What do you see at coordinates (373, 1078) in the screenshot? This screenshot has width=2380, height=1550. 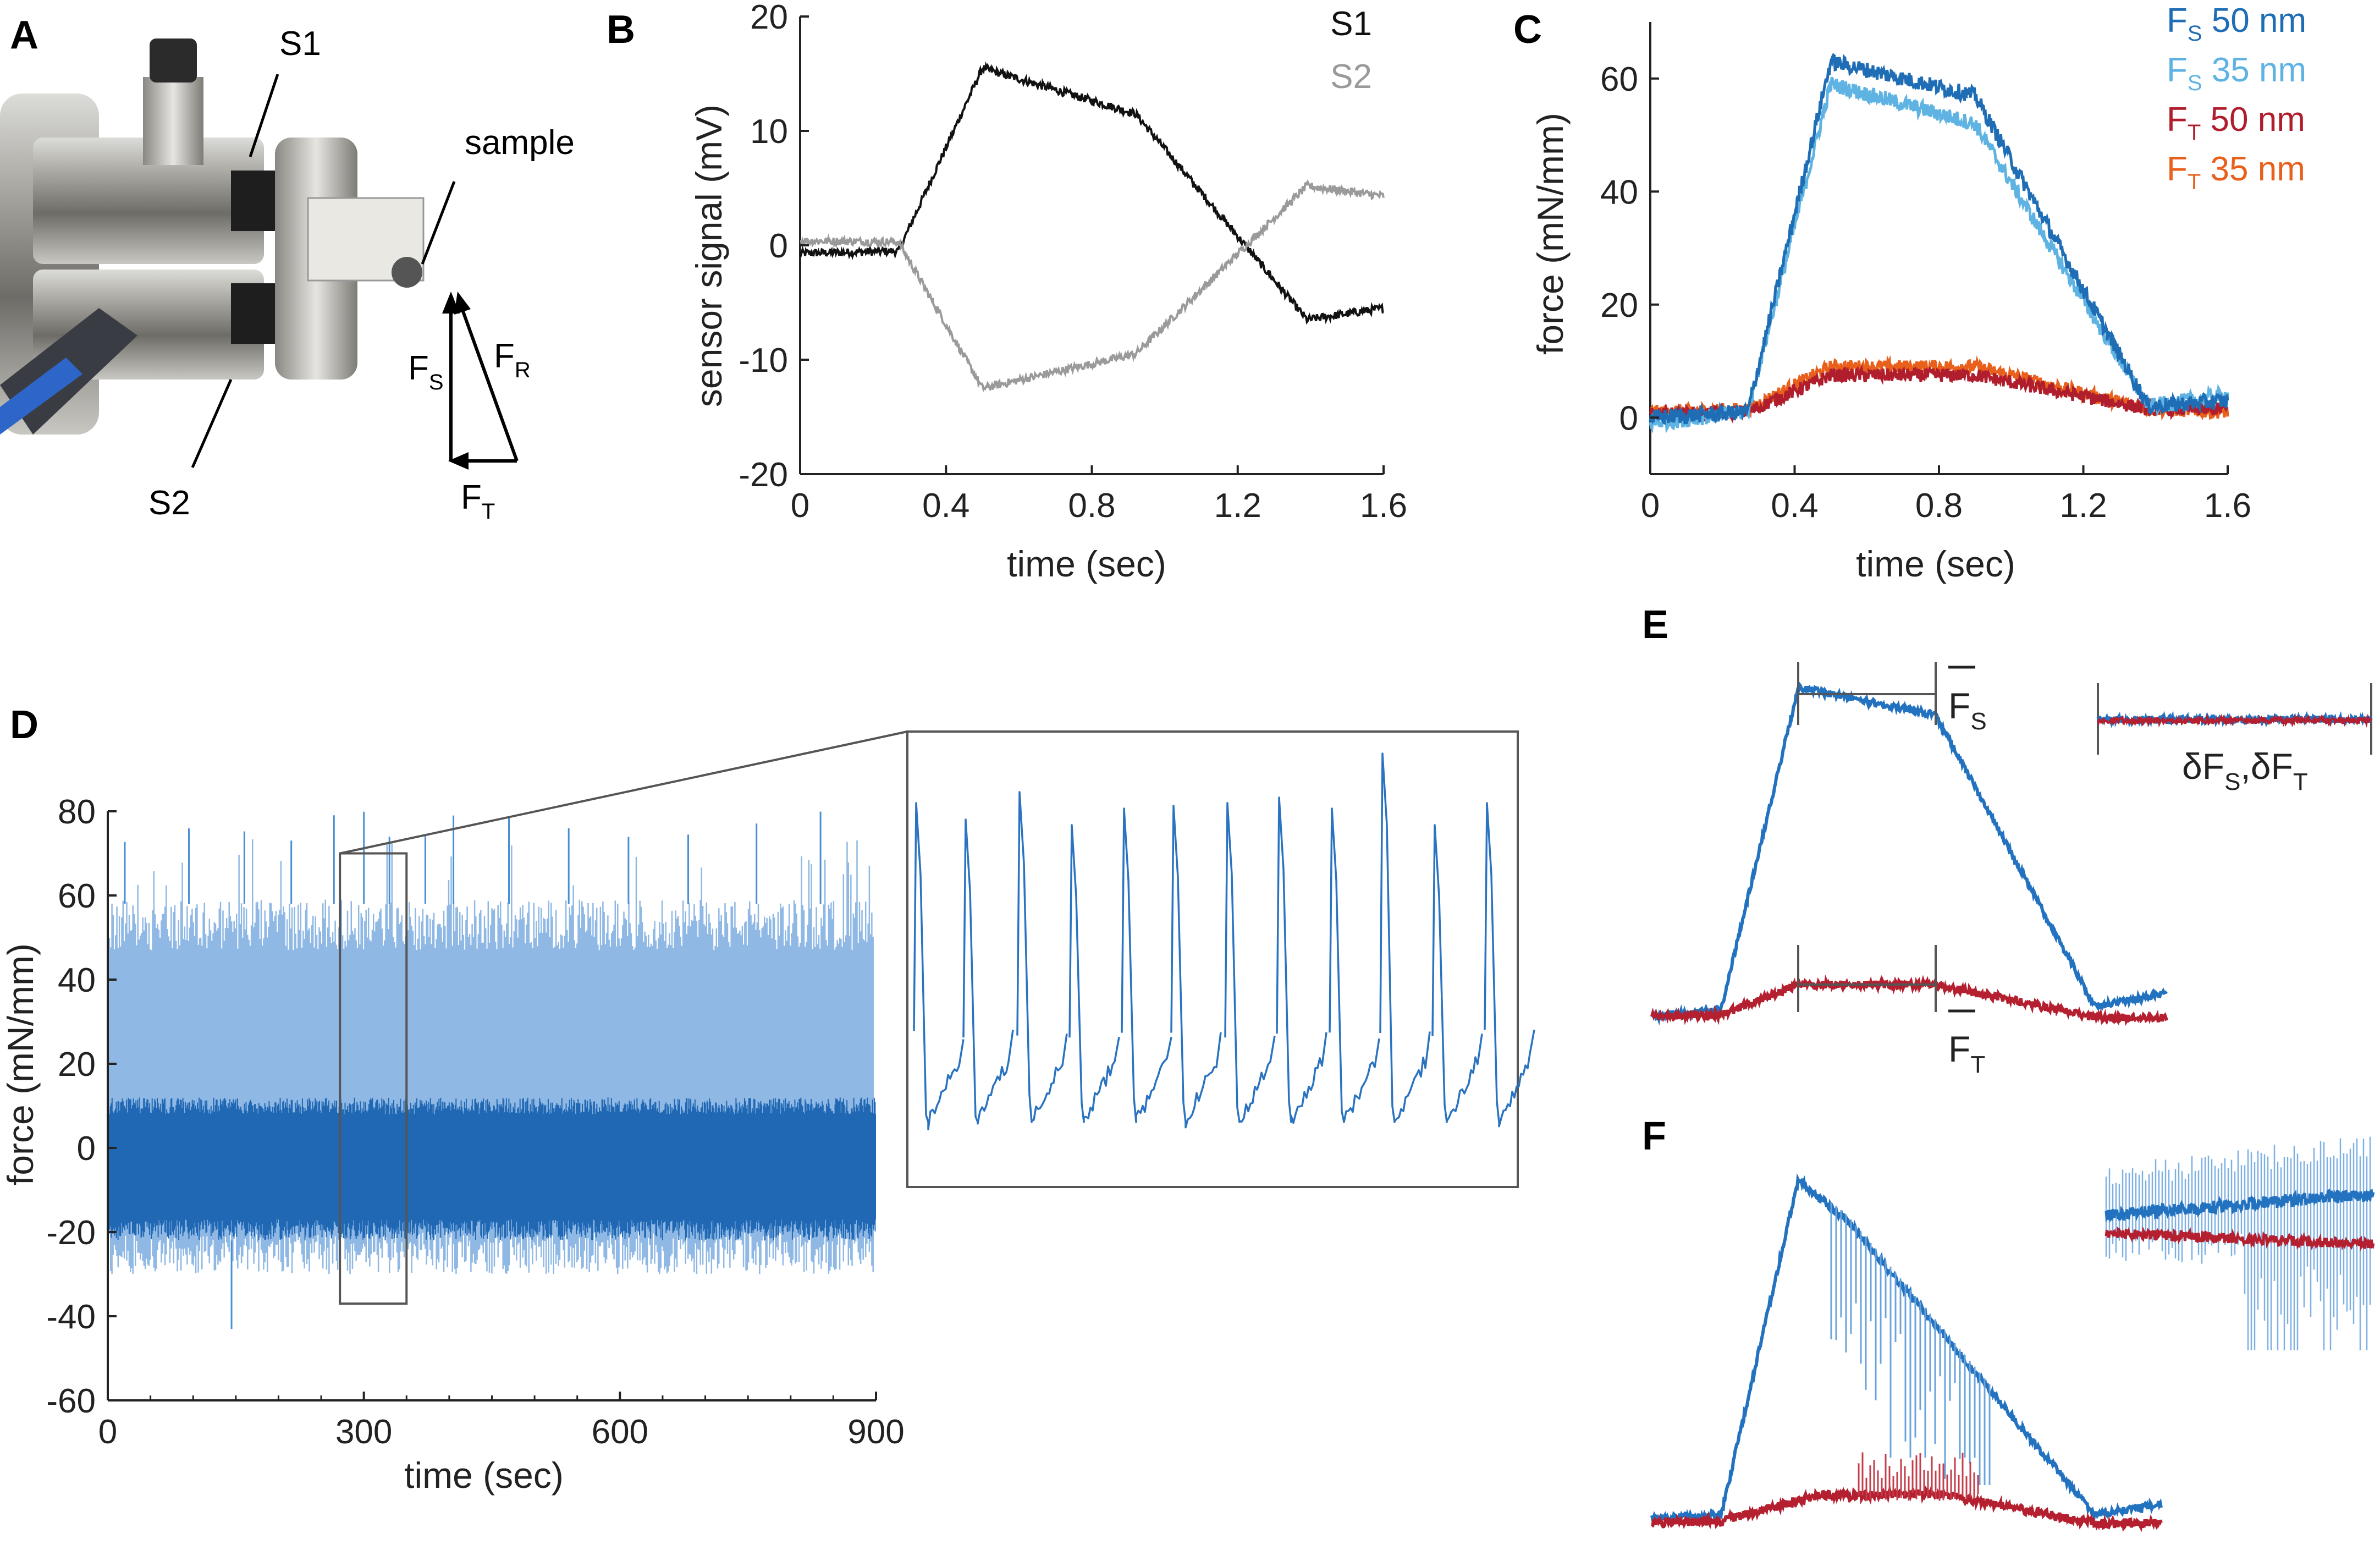 I see `zoom-window-box` at bounding box center [373, 1078].